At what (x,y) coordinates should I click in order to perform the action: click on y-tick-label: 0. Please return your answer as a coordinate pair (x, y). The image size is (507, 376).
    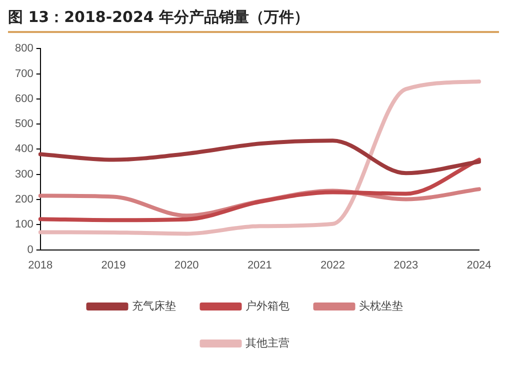
    Looking at the image, I should click on (30, 250).